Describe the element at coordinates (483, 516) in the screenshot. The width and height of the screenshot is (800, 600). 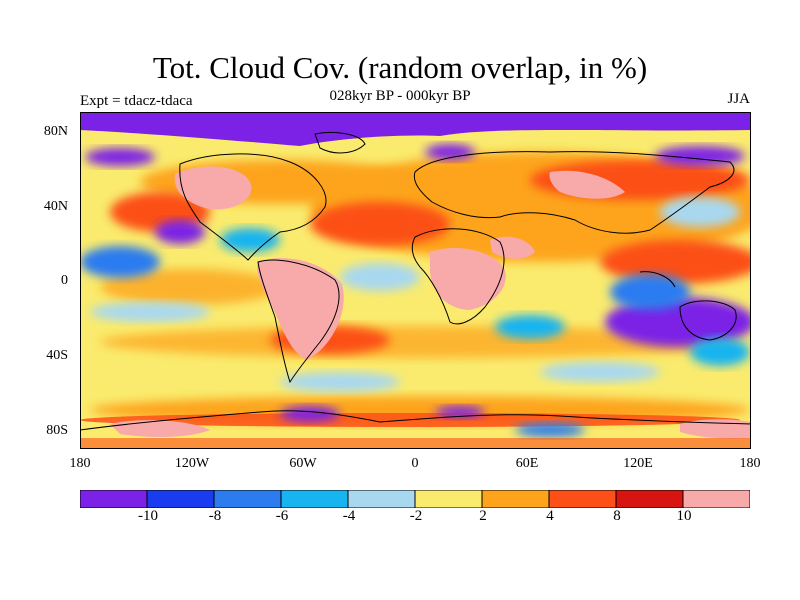
I see `colorbar-label: 2` at that location.